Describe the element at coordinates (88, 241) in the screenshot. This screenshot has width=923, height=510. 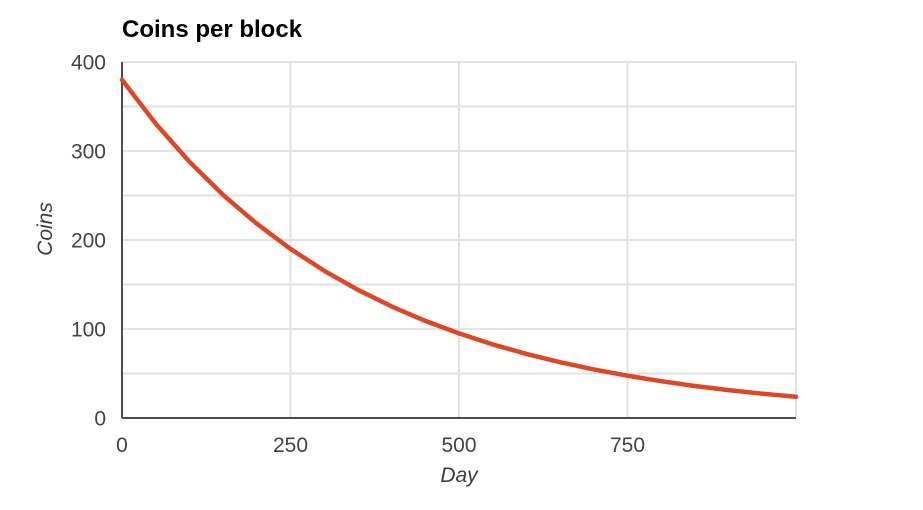
I see `y-tick-label: 200` at that location.